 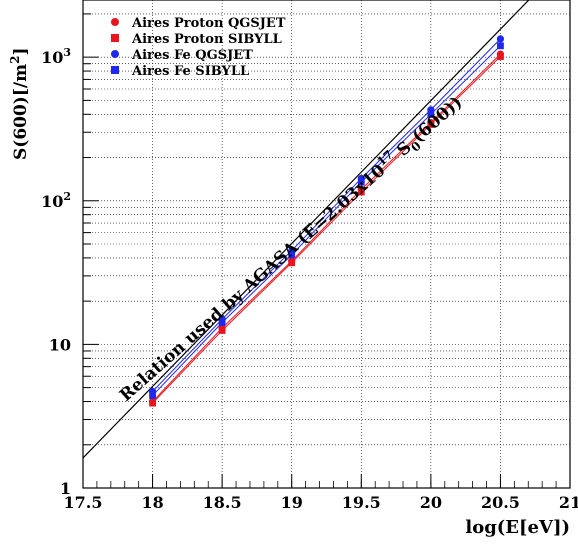 What do you see at coordinates (568, 502) in the screenshot?
I see `x-tick-label: 21` at bounding box center [568, 502].